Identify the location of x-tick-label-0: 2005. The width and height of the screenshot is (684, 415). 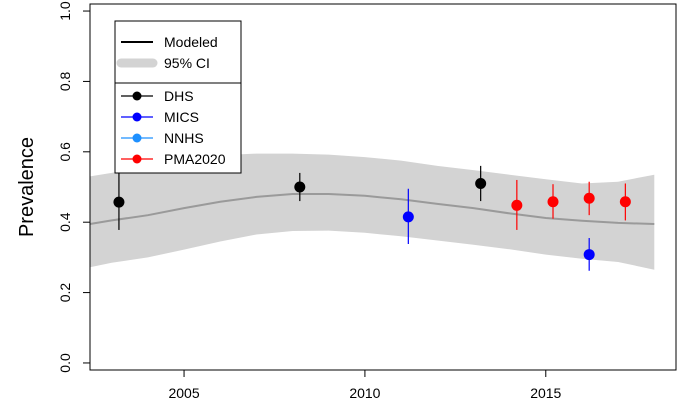
(183, 393).